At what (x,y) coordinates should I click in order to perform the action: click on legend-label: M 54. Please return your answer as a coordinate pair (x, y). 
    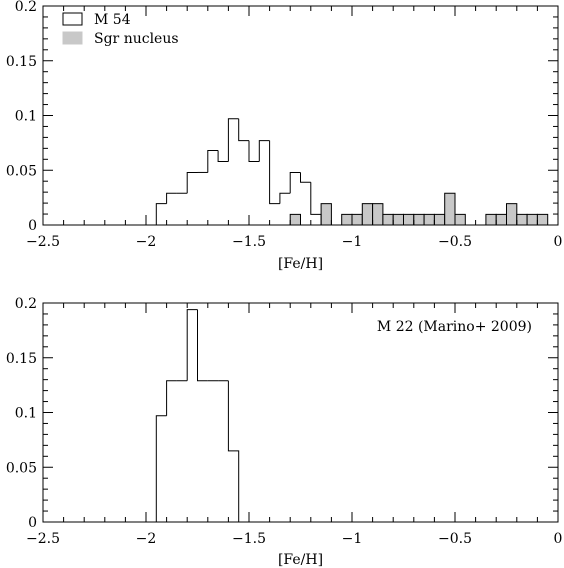
    Looking at the image, I should click on (112, 20).